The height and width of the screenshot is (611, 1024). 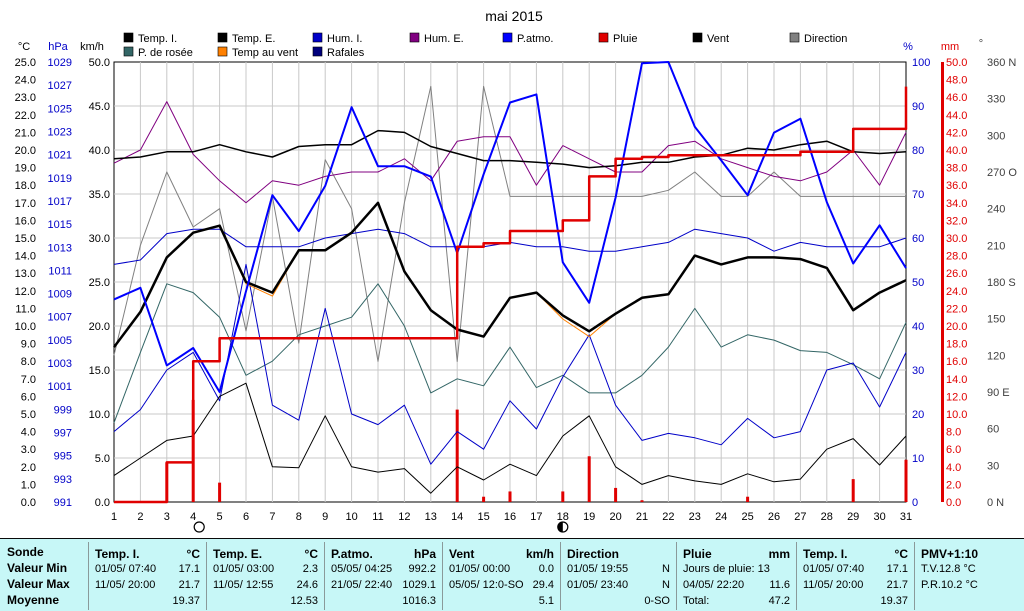 I want to click on stats-temp-i-min-time: 01/05/ 07:40, so click(x=126, y=569).